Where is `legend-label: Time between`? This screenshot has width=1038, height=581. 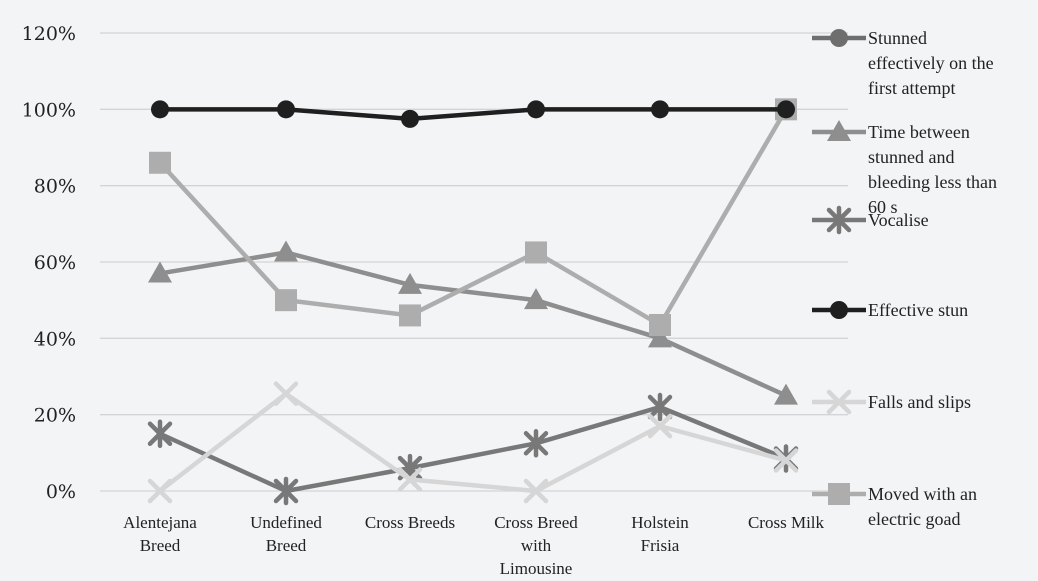 legend-label: Time between is located at coordinates (919, 132).